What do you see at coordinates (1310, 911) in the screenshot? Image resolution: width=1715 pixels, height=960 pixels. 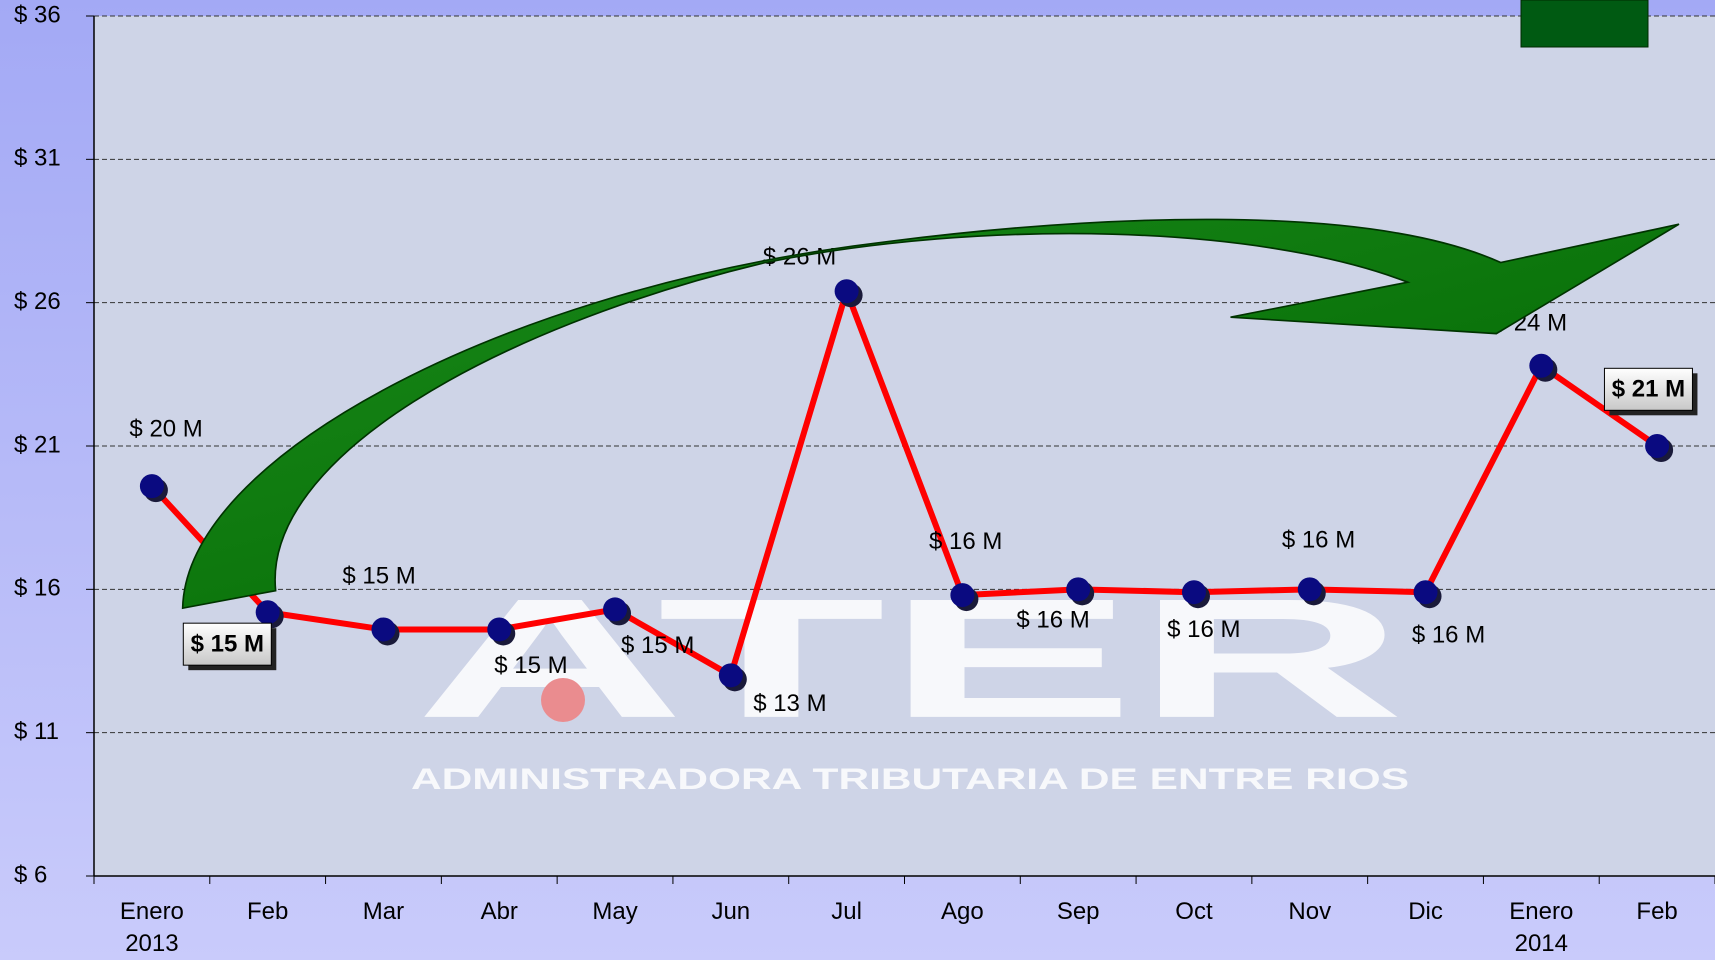 I see `x-tick-label: Nov` at bounding box center [1310, 911].